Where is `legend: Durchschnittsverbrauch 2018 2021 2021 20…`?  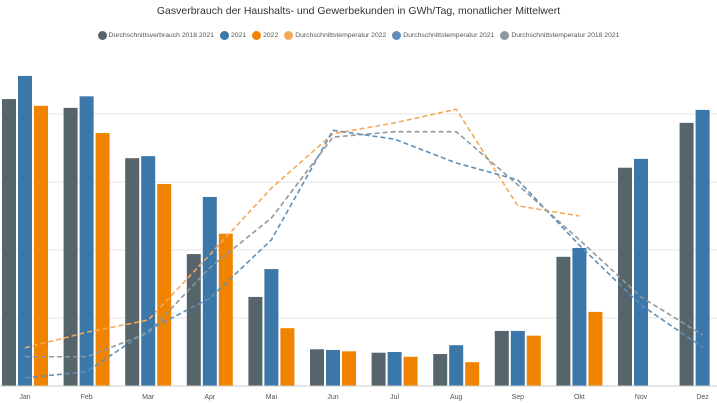
legend: Durchschnittsverbrauch 2018 2021 2021 20… is located at coordinates (358, 35).